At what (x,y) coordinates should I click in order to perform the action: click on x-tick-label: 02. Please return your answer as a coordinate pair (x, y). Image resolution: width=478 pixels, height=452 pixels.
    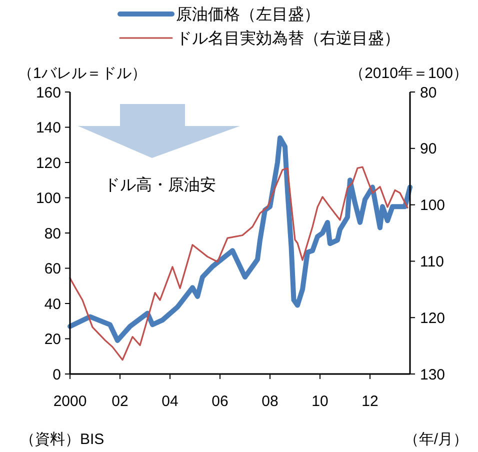
    Looking at the image, I should click on (120, 401).